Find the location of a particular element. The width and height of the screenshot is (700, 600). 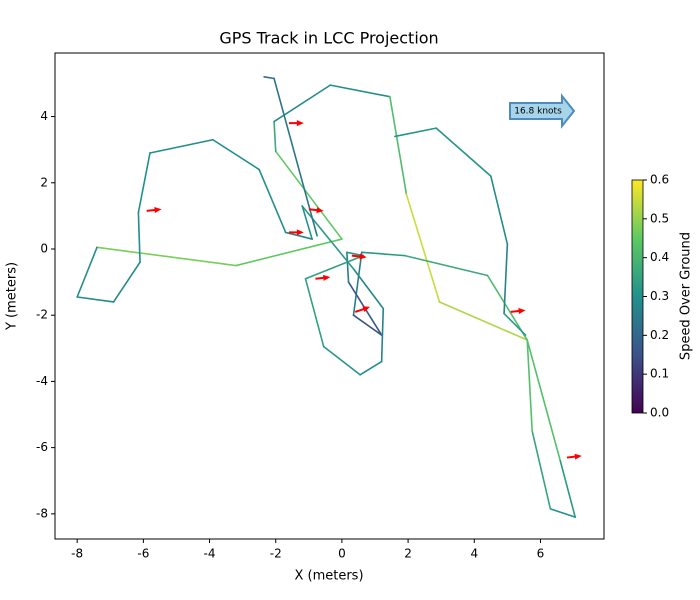

y-tick-label: -4 is located at coordinates (42, 381).